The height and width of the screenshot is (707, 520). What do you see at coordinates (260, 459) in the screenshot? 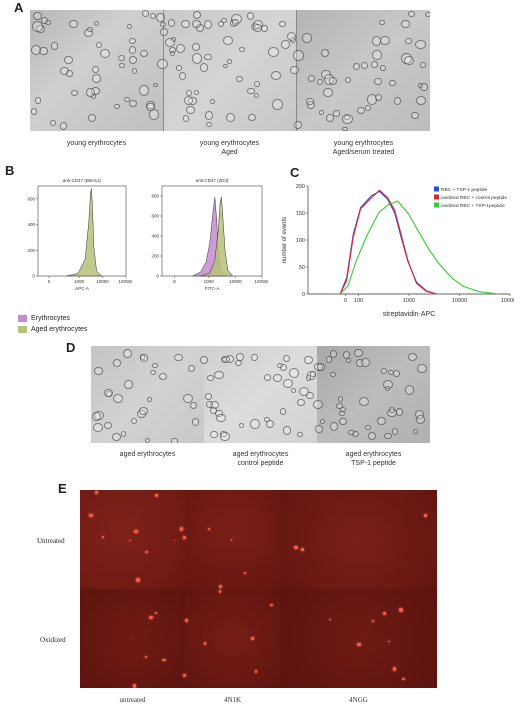
I see `panel-d-caption-2: aged erythrocytes control peptide` at bounding box center [260, 459].